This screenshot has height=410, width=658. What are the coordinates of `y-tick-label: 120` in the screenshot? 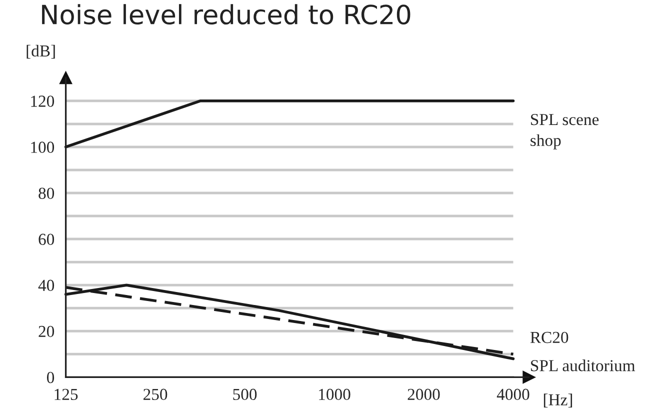 It's located at (42, 101).